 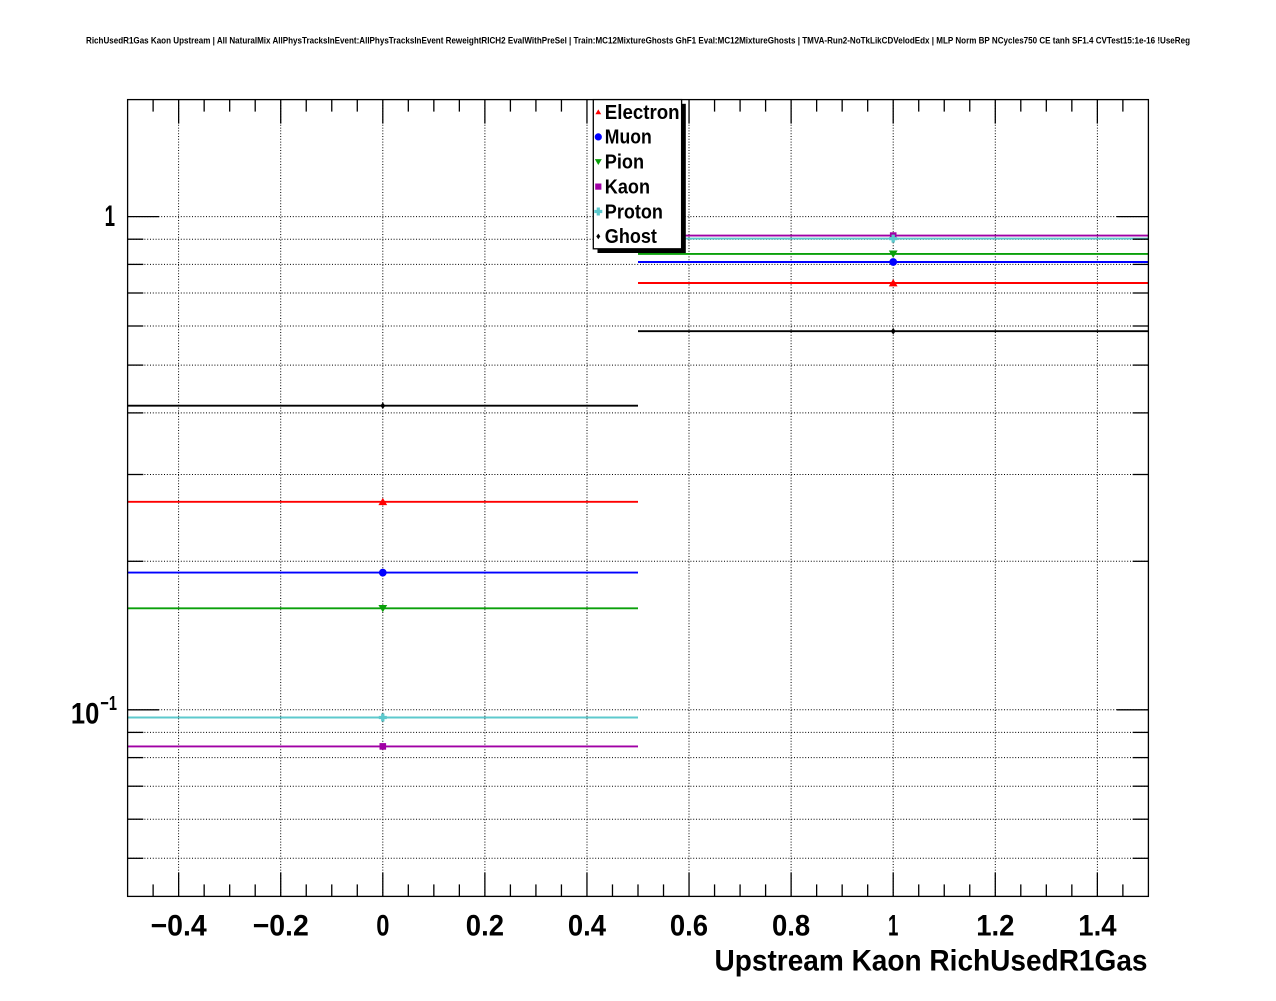 I want to click on svg-text: −0.4, so click(x=179, y=925).